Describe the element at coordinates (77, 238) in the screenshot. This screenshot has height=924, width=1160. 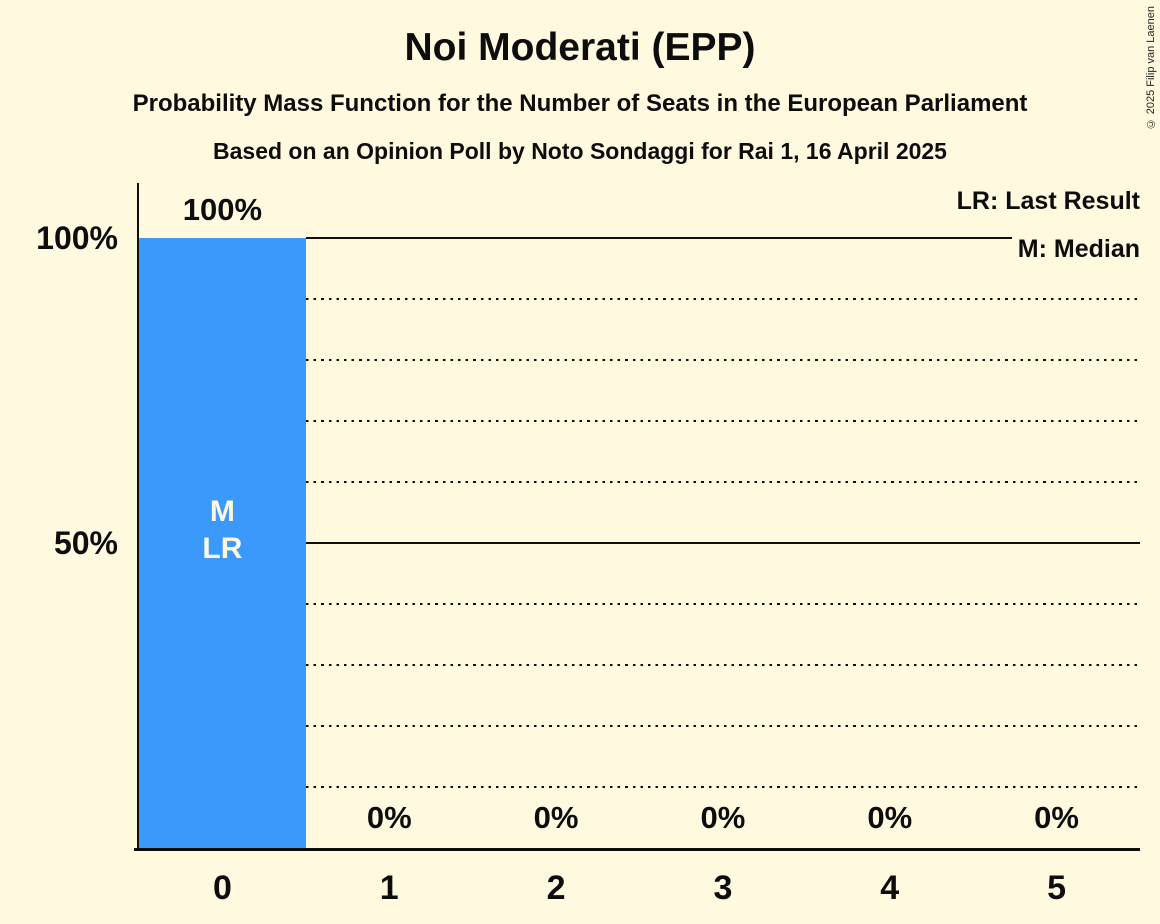
I see `y-axis-label: 100%` at that location.